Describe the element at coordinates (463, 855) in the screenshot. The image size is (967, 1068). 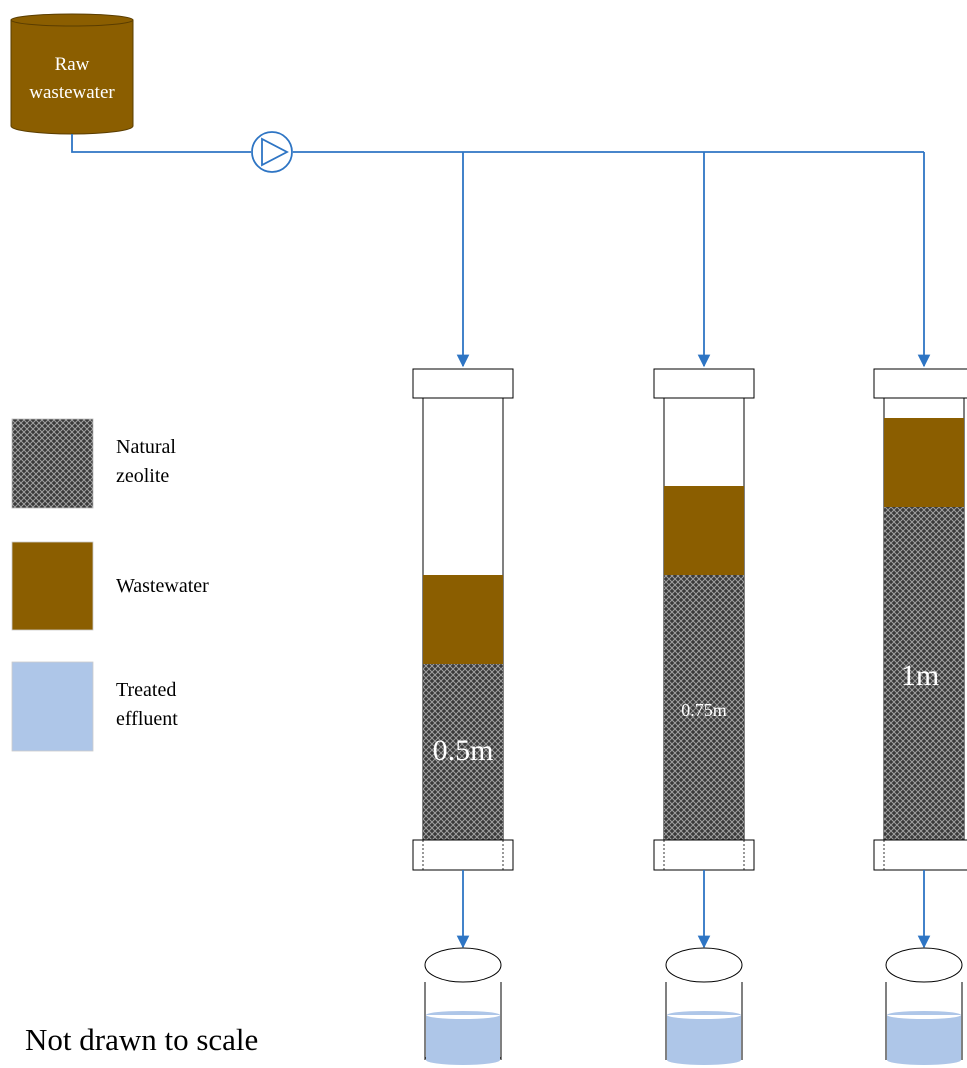
I see `column-1-bottom-cap` at that location.